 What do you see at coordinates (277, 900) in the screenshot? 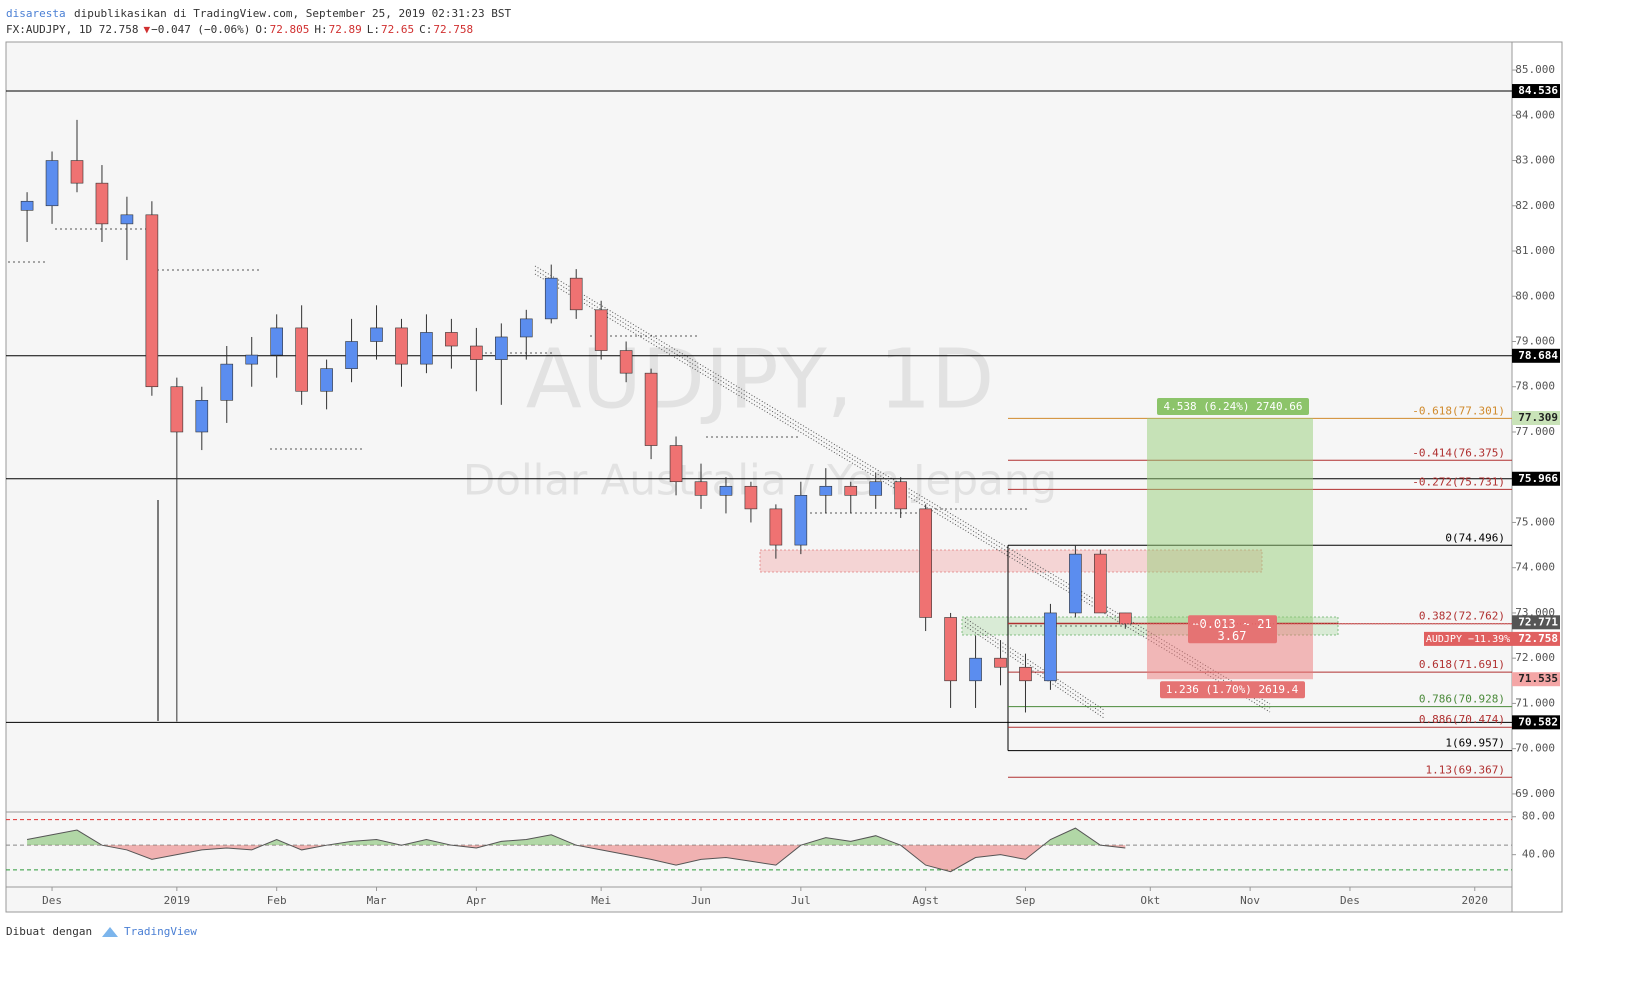
I see `x-tick-label: Feb` at bounding box center [277, 900].